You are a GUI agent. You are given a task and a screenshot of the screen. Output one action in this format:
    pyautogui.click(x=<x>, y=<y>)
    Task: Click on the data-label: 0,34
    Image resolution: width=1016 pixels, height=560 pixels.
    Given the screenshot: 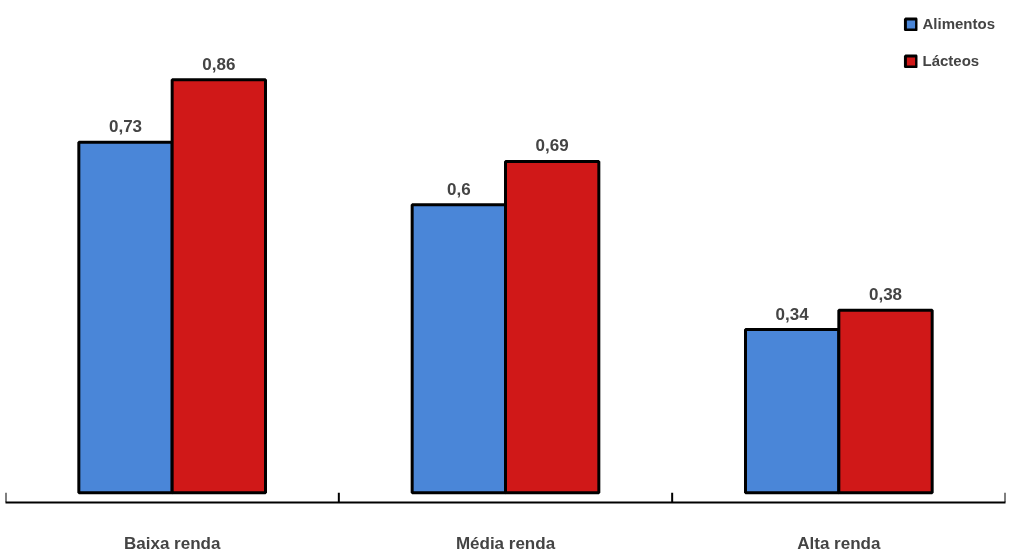 What is the action you would take?
    pyautogui.click(x=792, y=314)
    